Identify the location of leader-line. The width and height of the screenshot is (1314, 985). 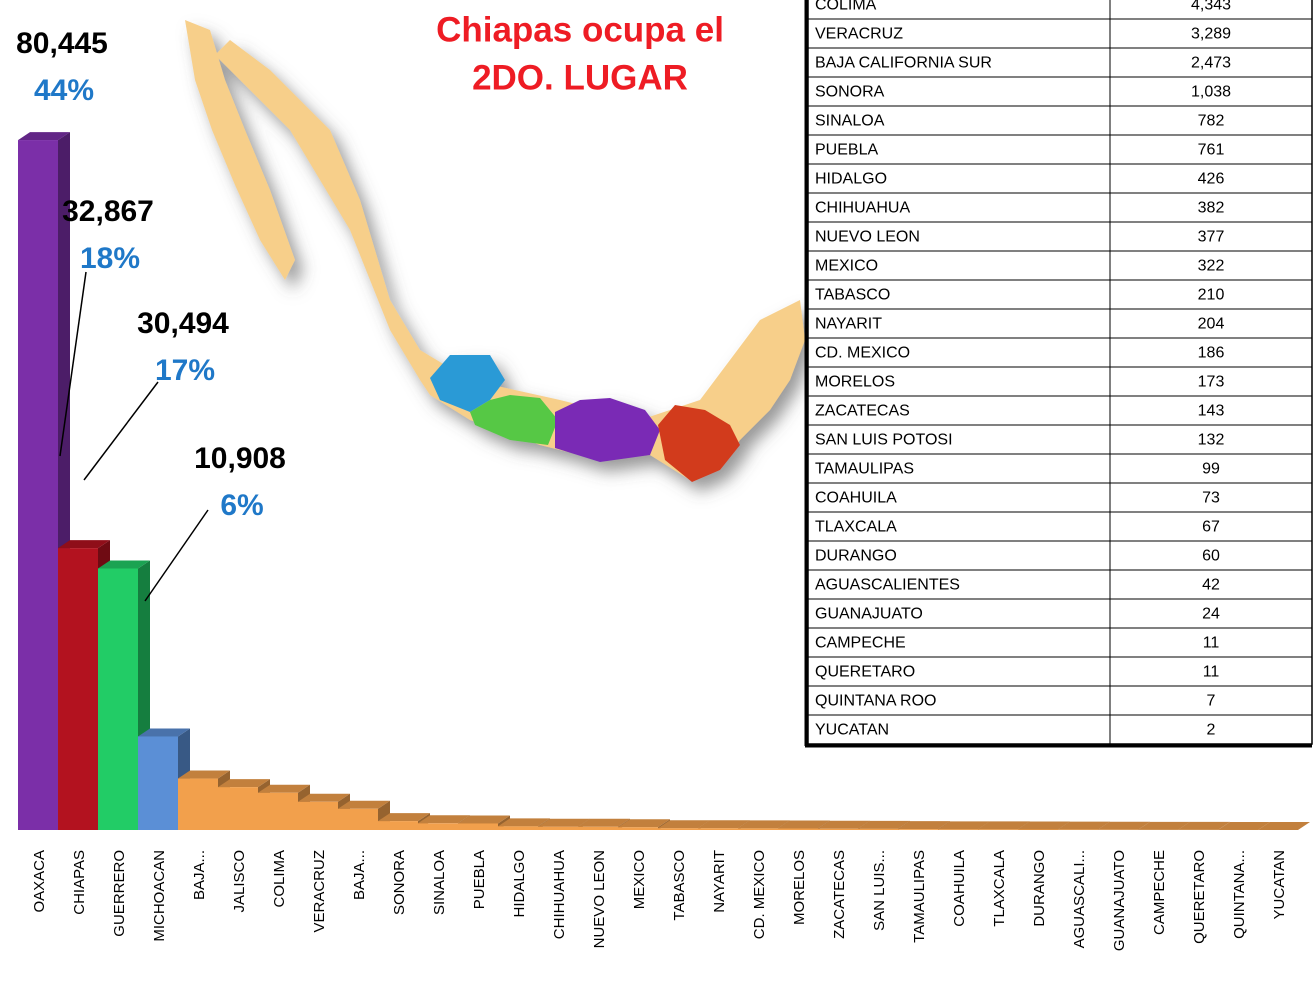
(73, 364).